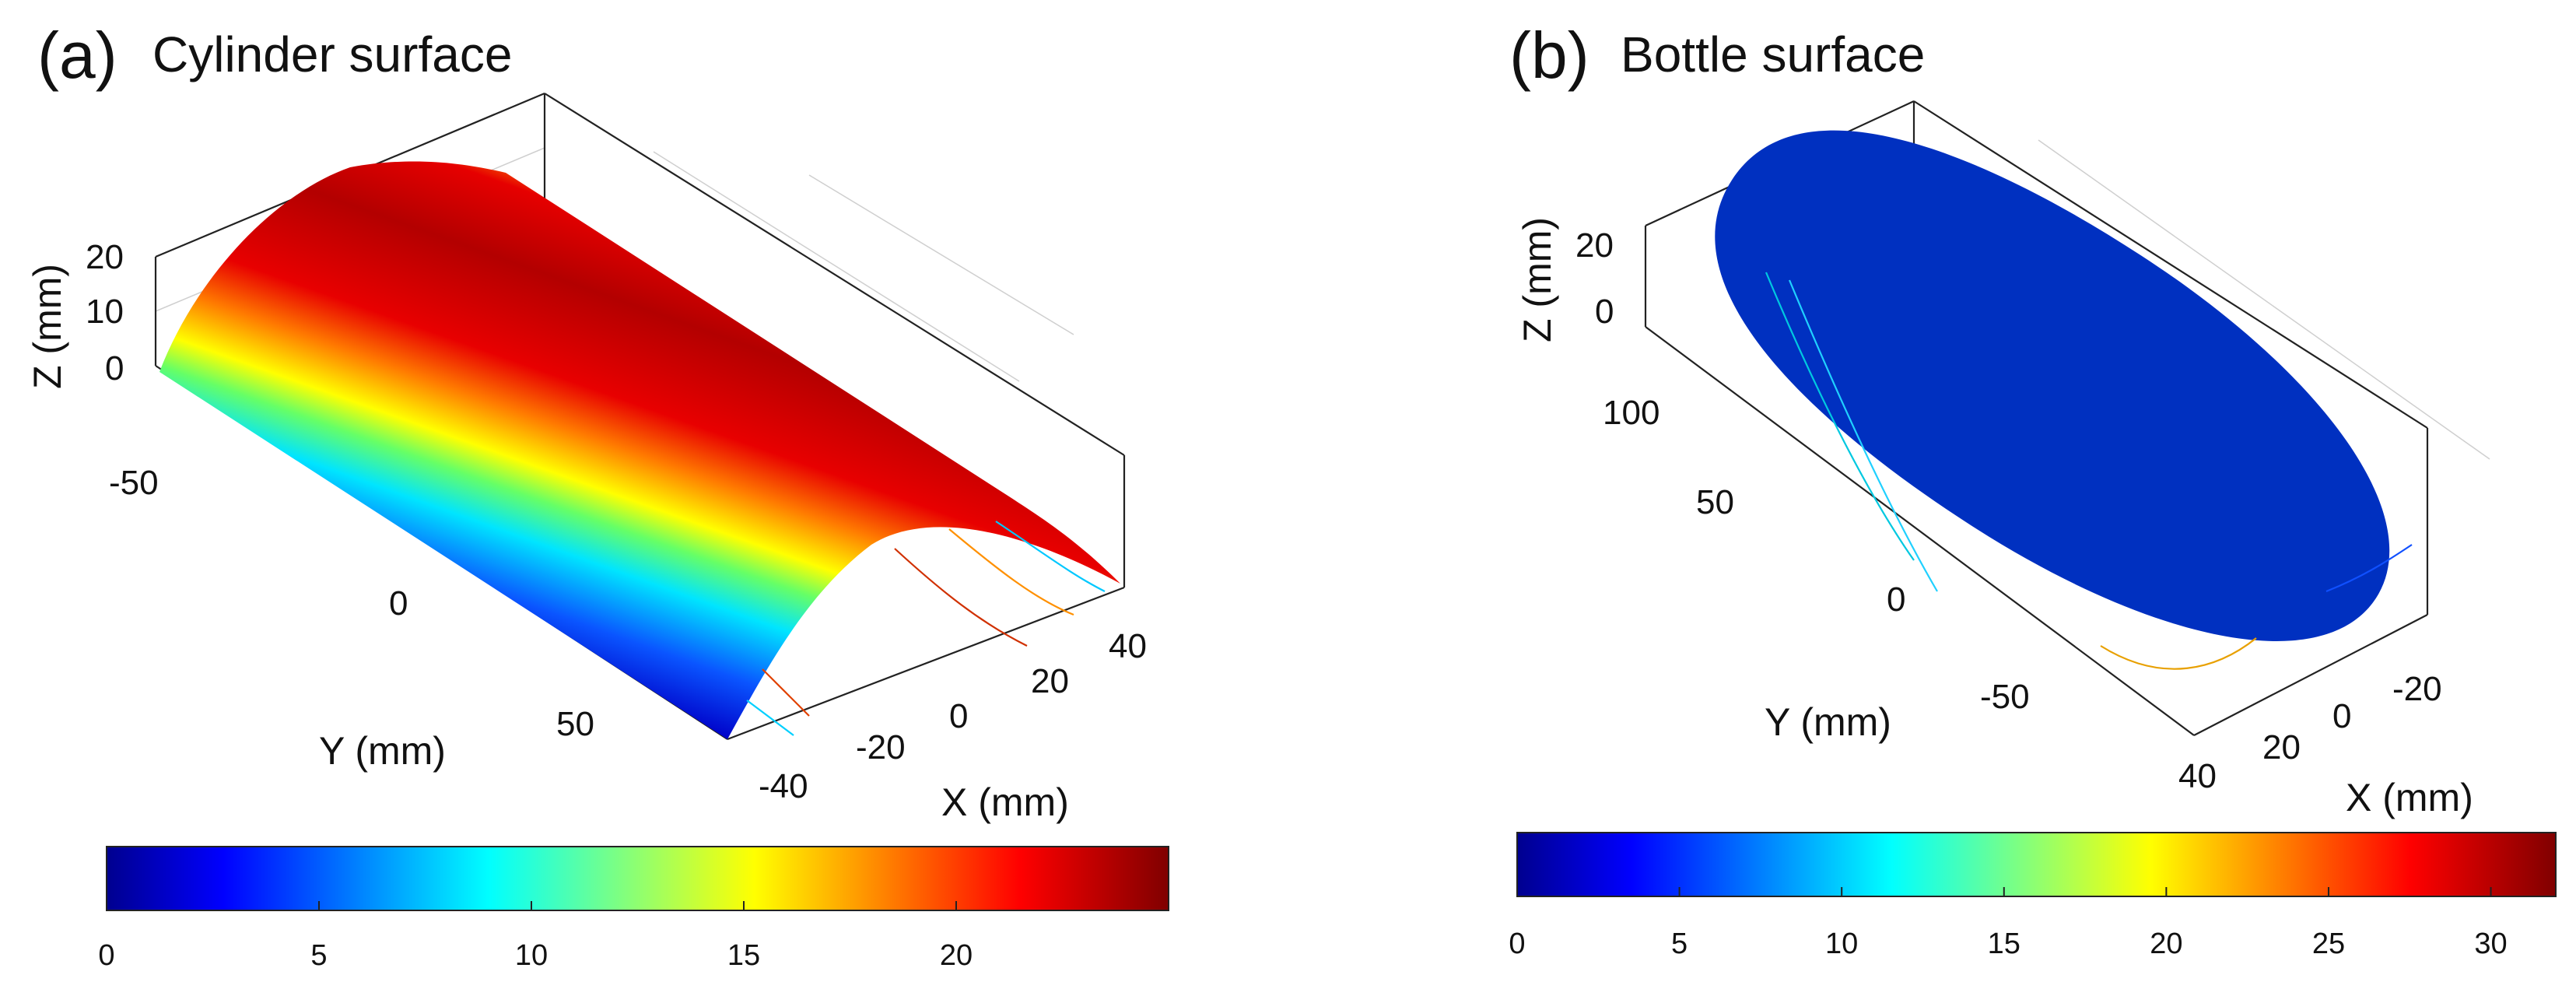  Describe the element at coordinates (105, 312) in the screenshot. I see `z-tick: 10` at that location.